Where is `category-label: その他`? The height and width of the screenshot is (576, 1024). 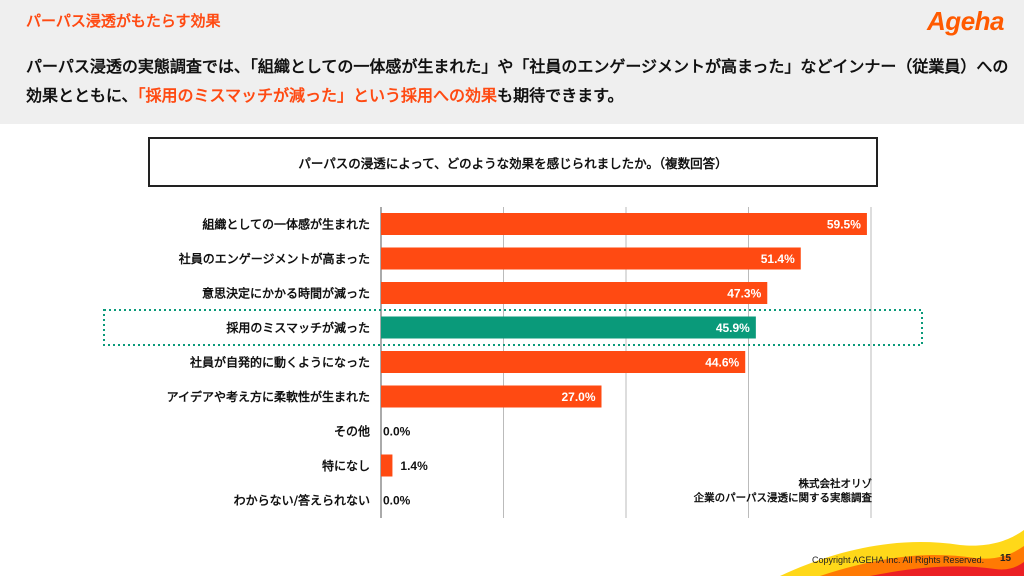 category-label: その他 is located at coordinates (352, 431).